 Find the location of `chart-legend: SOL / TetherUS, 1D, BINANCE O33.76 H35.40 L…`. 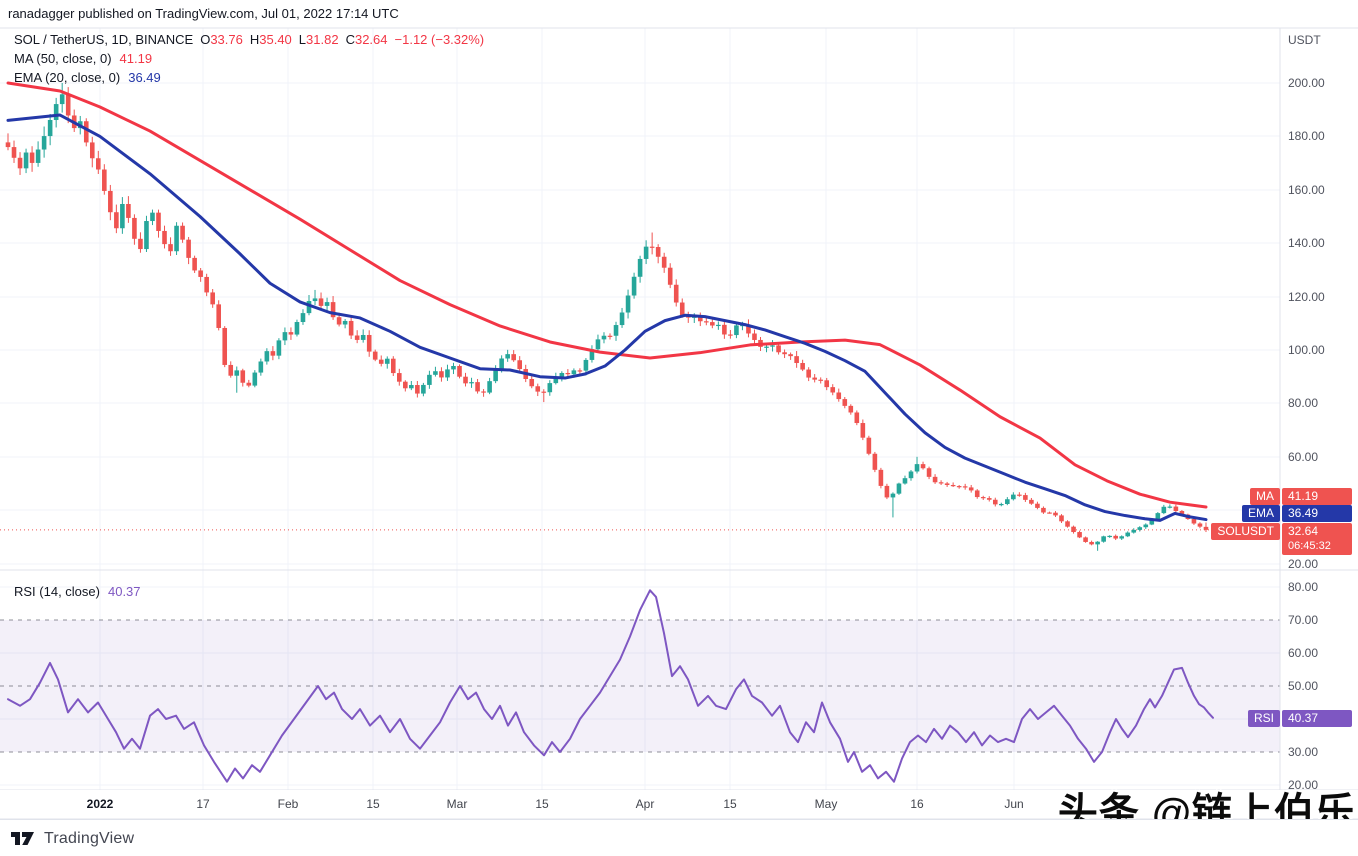

chart-legend: SOL / TetherUS, 1D, BINANCE O33.76 H35.40 L… is located at coordinates (249, 58).